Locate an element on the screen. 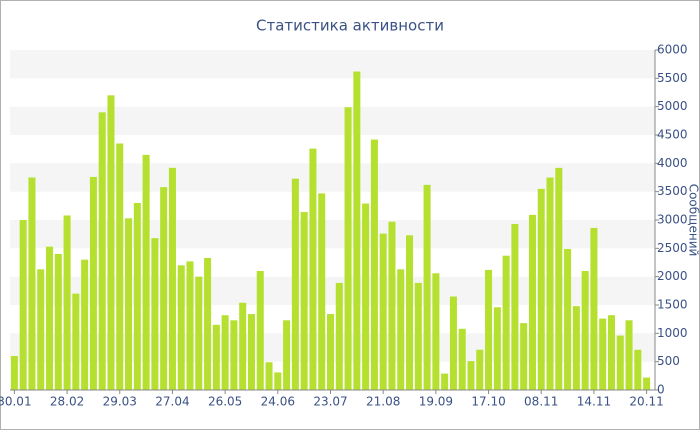 Image resolution: width=700 pixels, height=430 pixels. x-tick-label: 17.10 is located at coordinates (488, 402).